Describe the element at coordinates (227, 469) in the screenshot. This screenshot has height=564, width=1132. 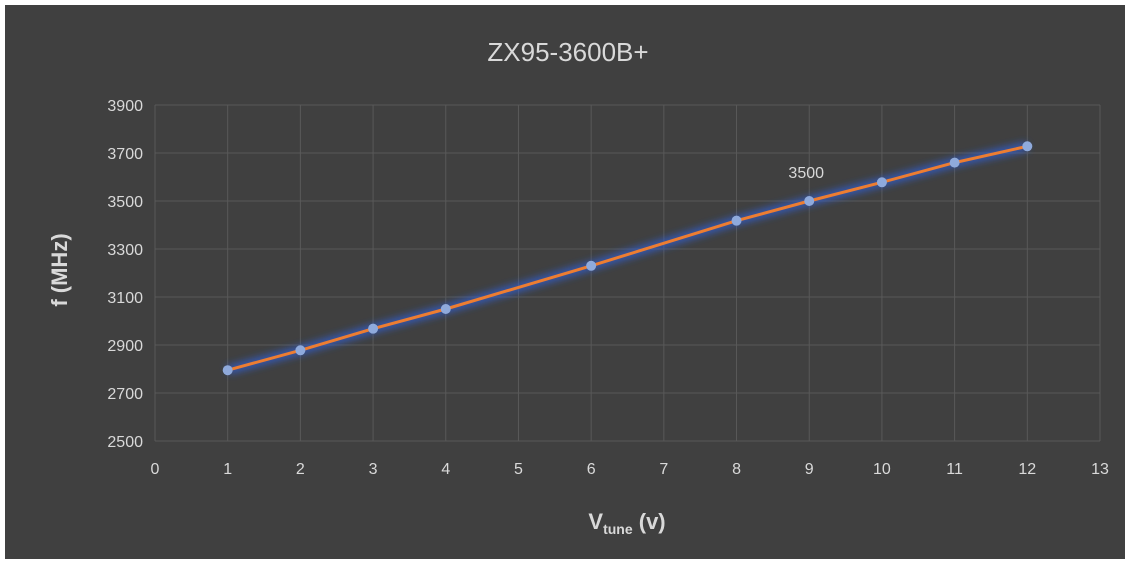
I see `x-tick-label: 1` at that location.